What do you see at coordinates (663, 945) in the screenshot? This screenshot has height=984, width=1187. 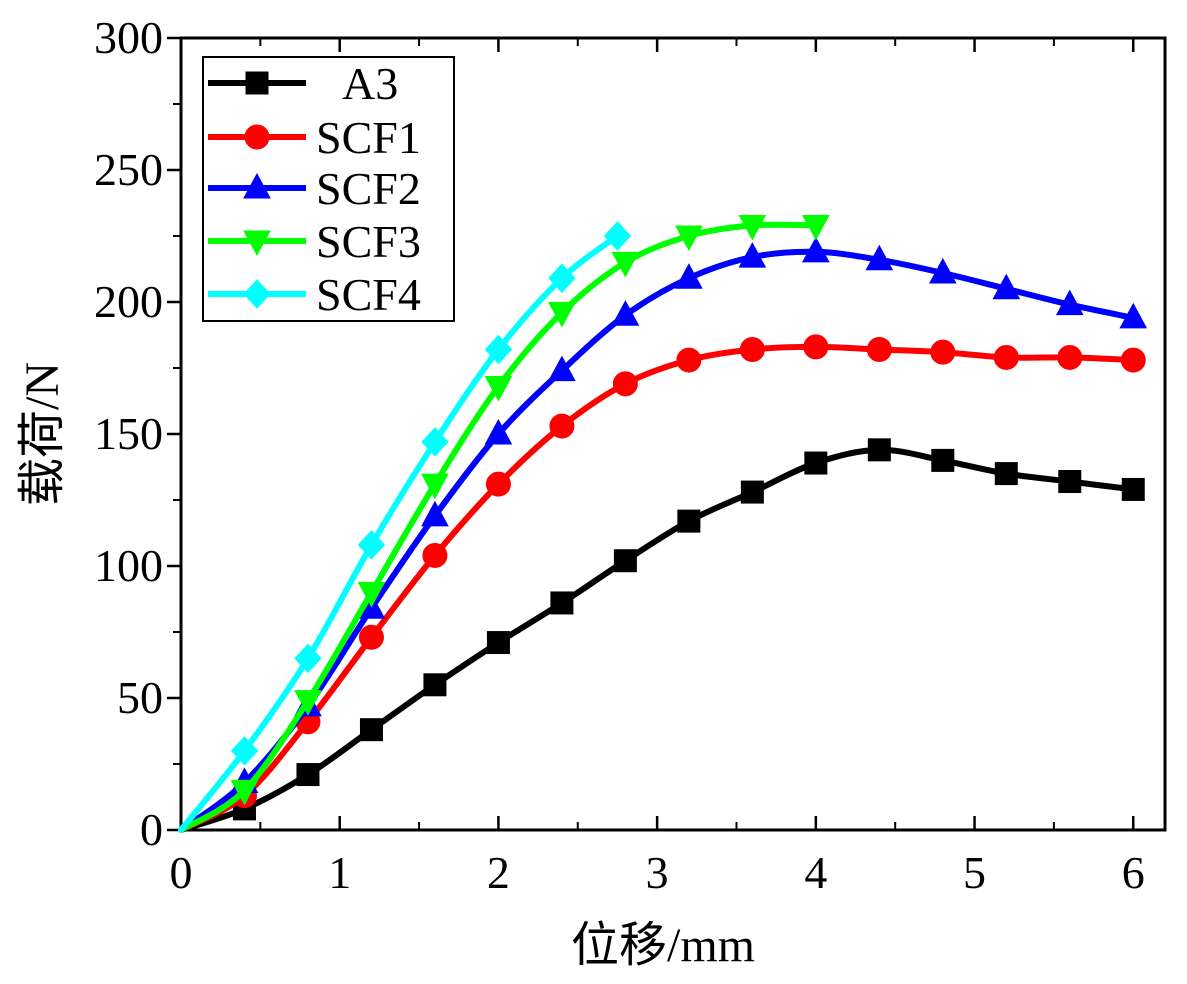 I see `x-axis-title: 位移/mm` at bounding box center [663, 945].